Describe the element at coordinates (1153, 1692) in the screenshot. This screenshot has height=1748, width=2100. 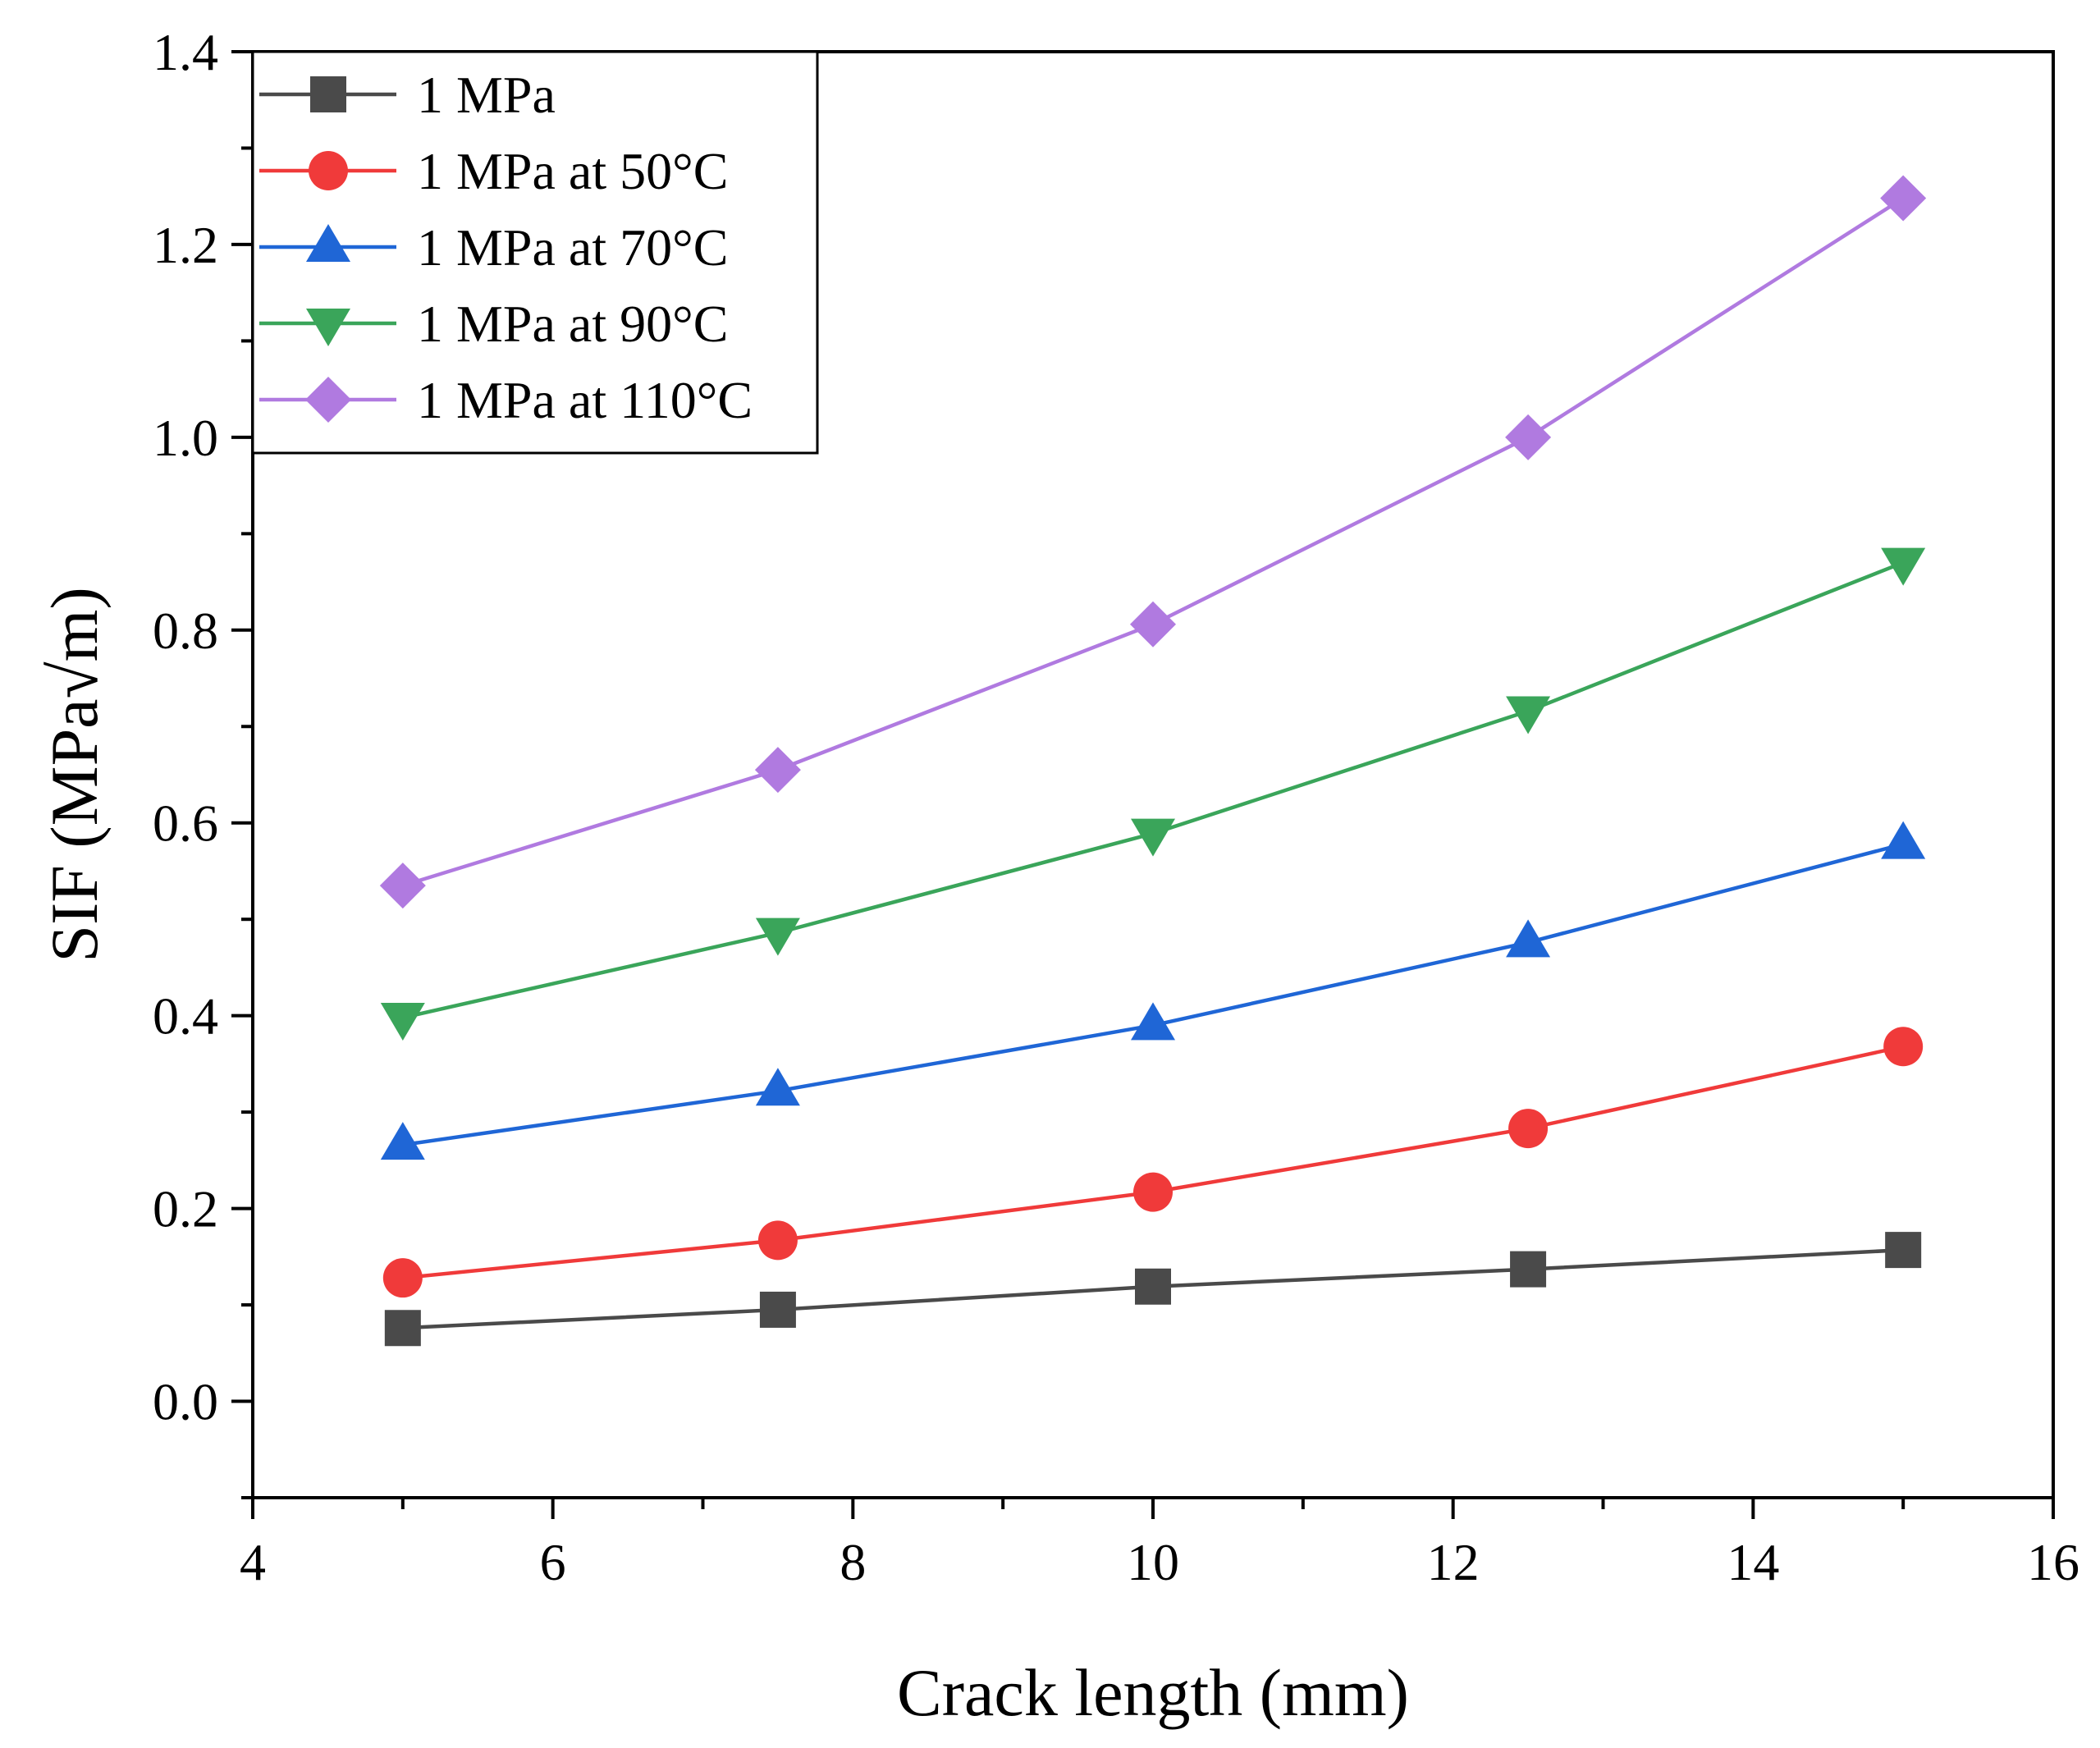
I see `x-axis-title: Crack length (mm)` at that location.